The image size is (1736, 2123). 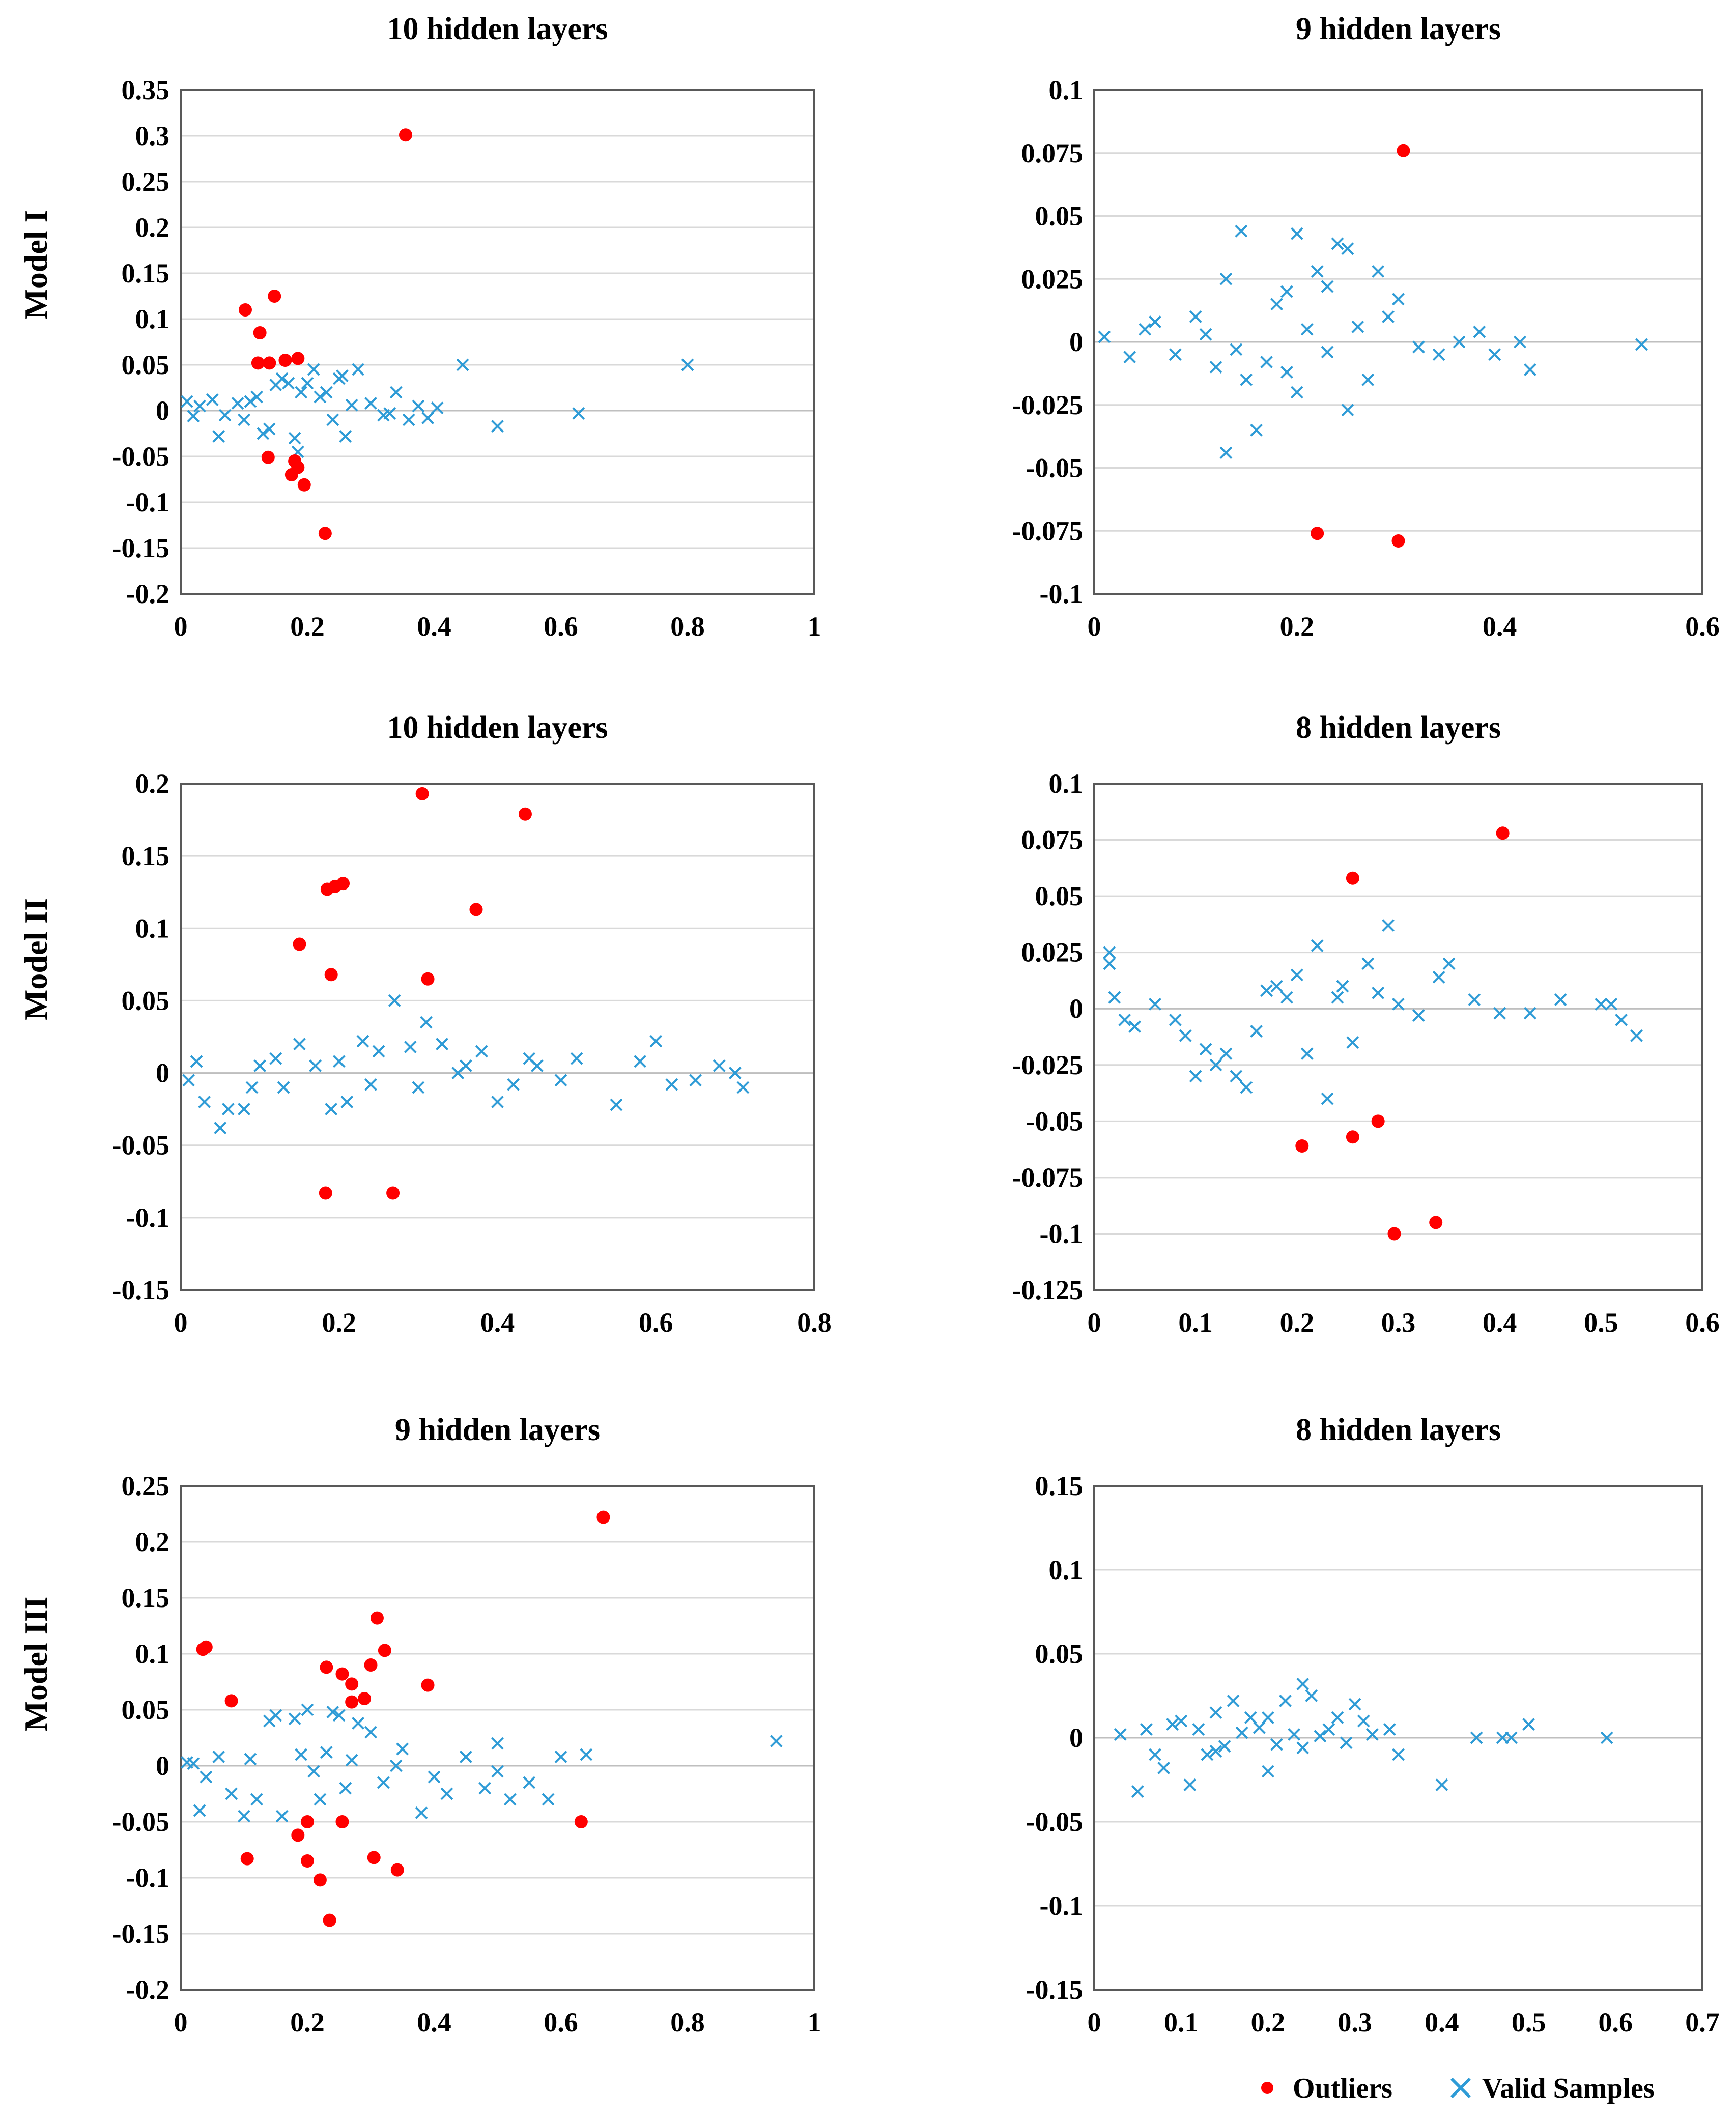 What do you see at coordinates (146, 273) in the screenshot?
I see `y-tick-label: 0.15` at bounding box center [146, 273].